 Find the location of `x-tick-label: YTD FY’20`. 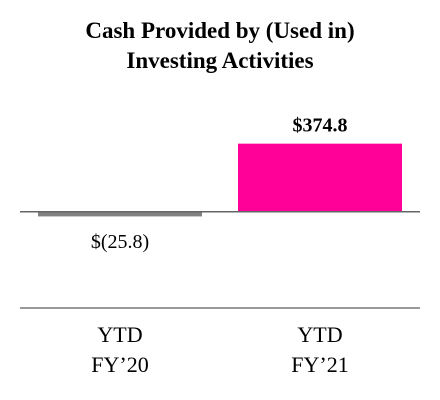

x-tick-label: YTD FY’20 is located at coordinates (120, 349).